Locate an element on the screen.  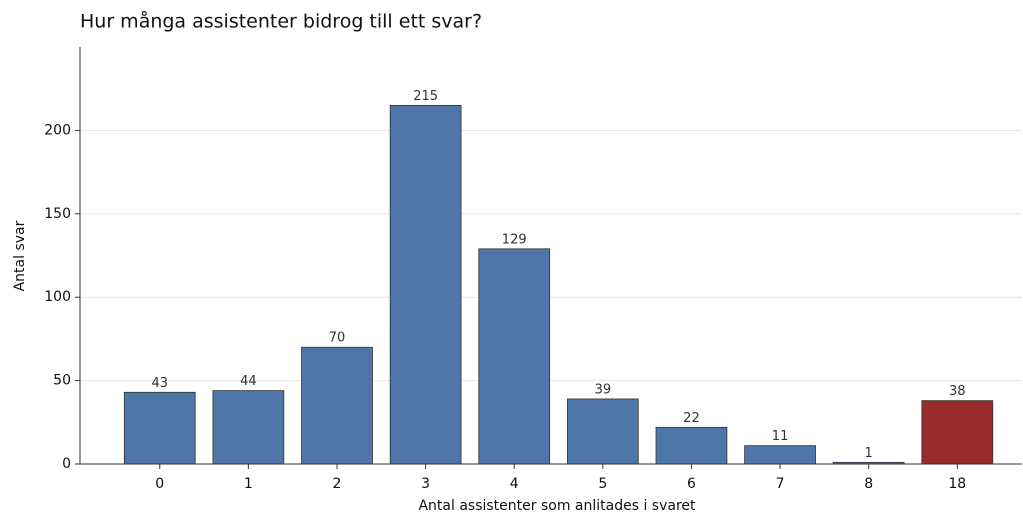
x-axis-label: Antal assistenter som anlitades i svaret is located at coordinates (557, 506).